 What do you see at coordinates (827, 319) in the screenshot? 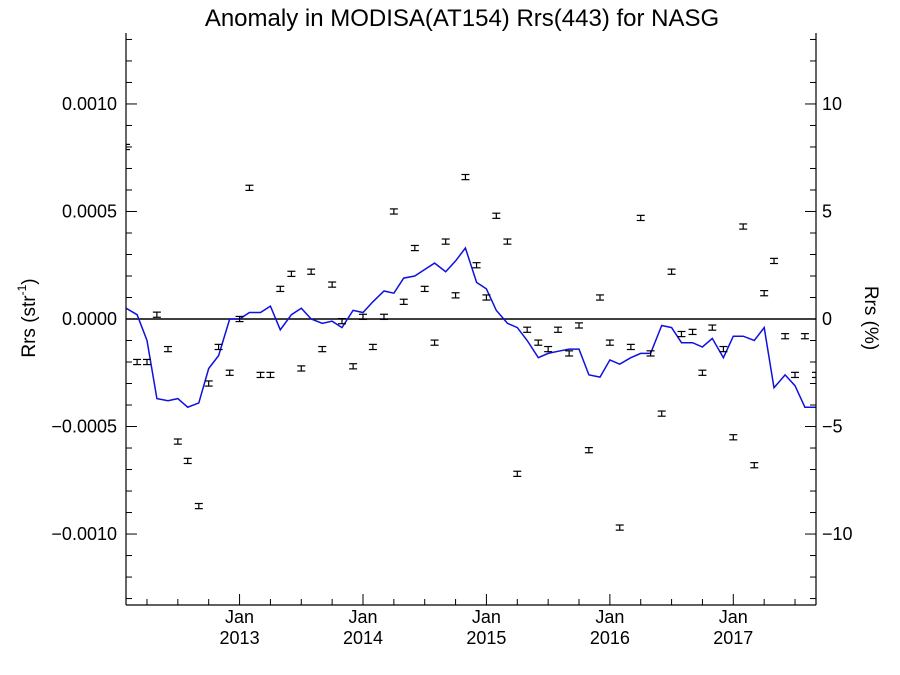
I see `y2-tick-label: 0` at bounding box center [827, 319].